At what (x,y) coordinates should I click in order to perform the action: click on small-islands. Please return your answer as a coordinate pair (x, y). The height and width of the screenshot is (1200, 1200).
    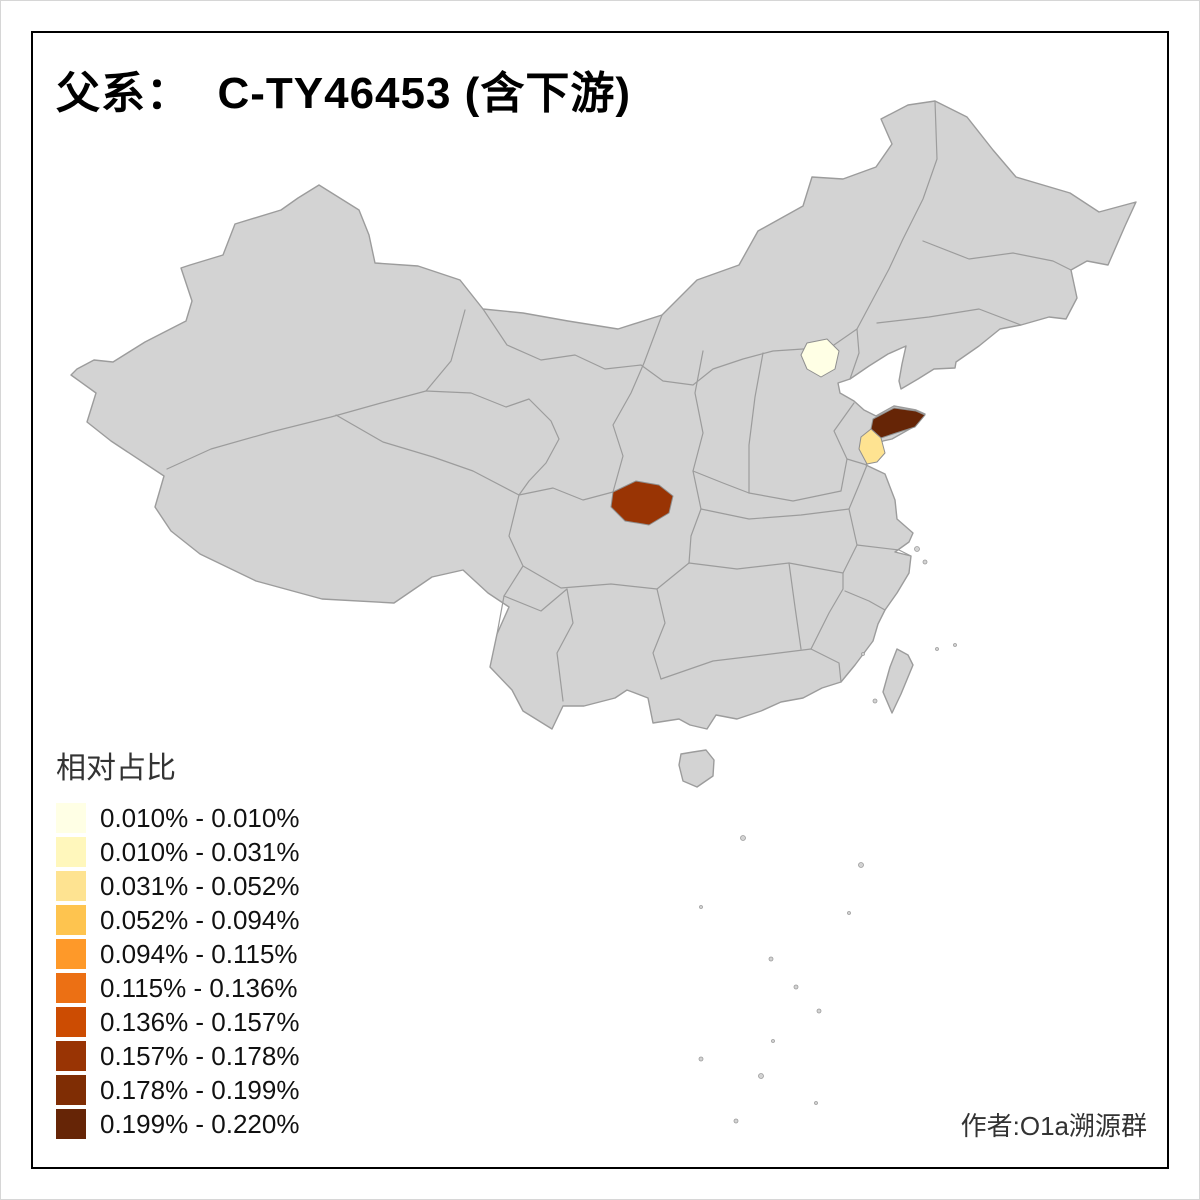
    Looking at the image, I should click on (827, 835).